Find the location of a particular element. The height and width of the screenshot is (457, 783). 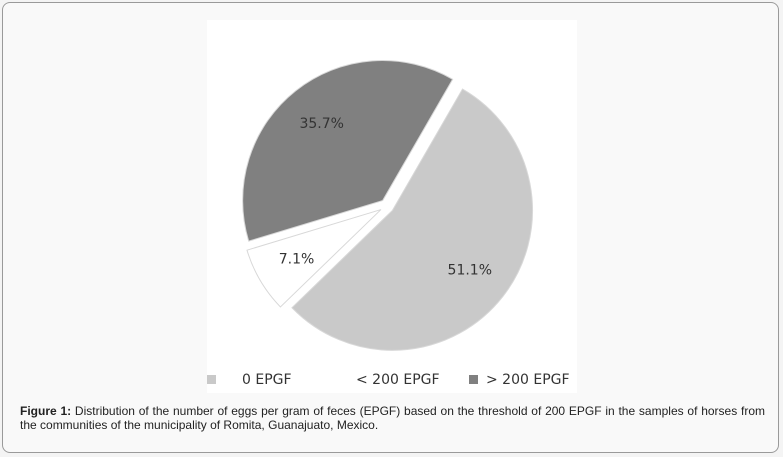

legend-label: < 200 EPGF is located at coordinates (398, 380).